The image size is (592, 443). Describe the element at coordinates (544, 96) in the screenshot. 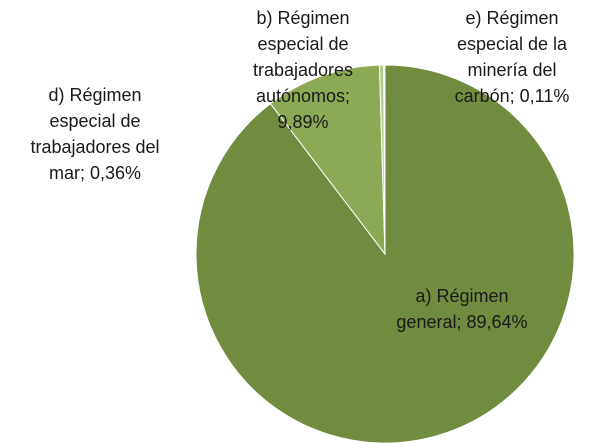

I see `value-label: 0,11%` at that location.